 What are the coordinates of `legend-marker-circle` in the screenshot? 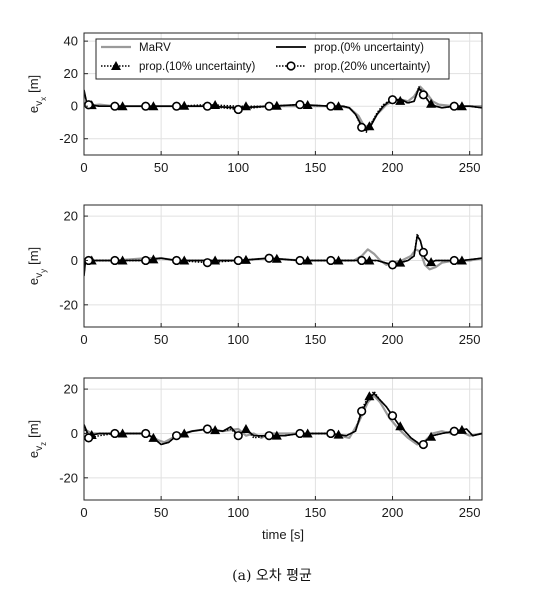 It's located at (291, 66).